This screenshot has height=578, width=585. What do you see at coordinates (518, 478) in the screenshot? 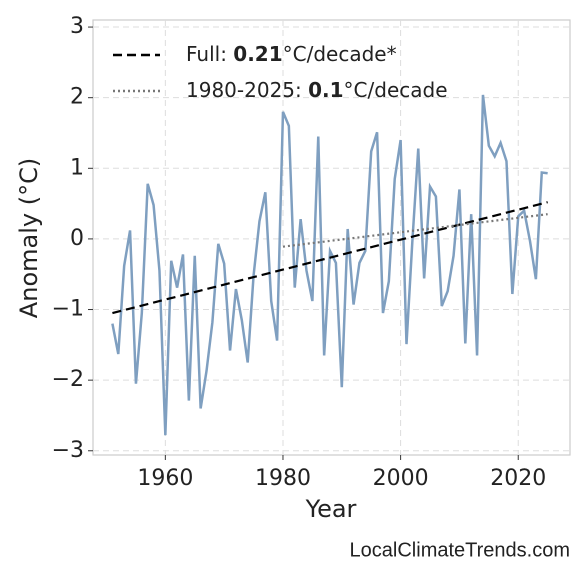
I see `x-tick-label: 2020` at bounding box center [518, 478].